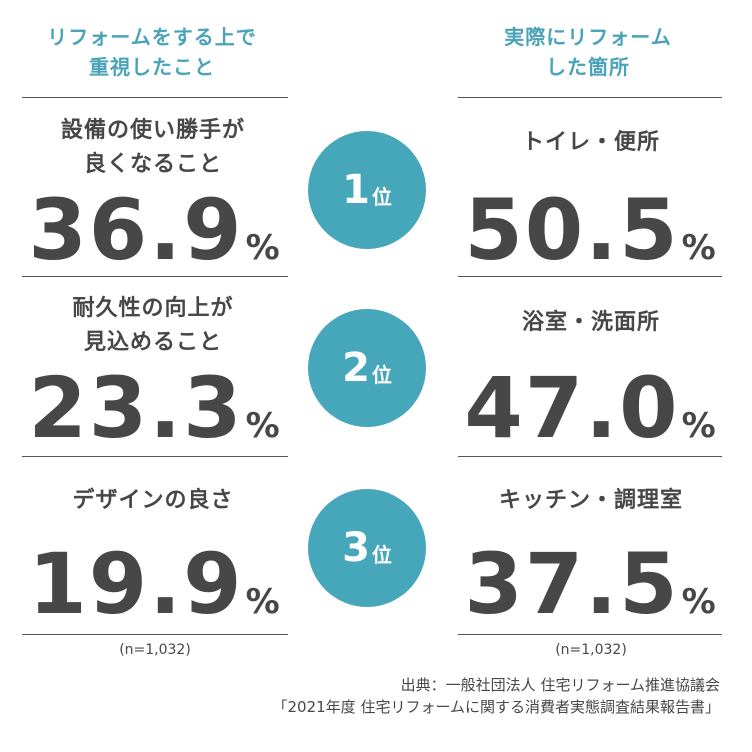  What do you see at coordinates (590, 500) in the screenshot?
I see `rank-3-right-label: キッチン・調理室` at bounding box center [590, 500].